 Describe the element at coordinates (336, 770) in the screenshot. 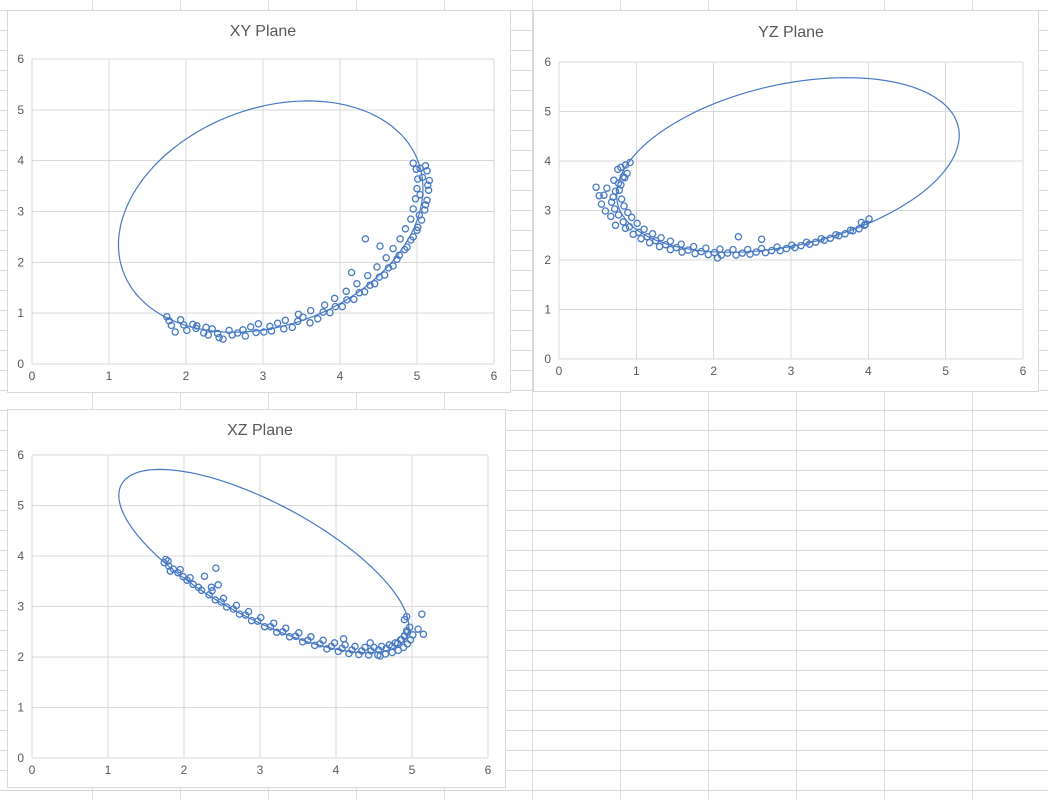

I see `x-tick-label: 4` at that location.